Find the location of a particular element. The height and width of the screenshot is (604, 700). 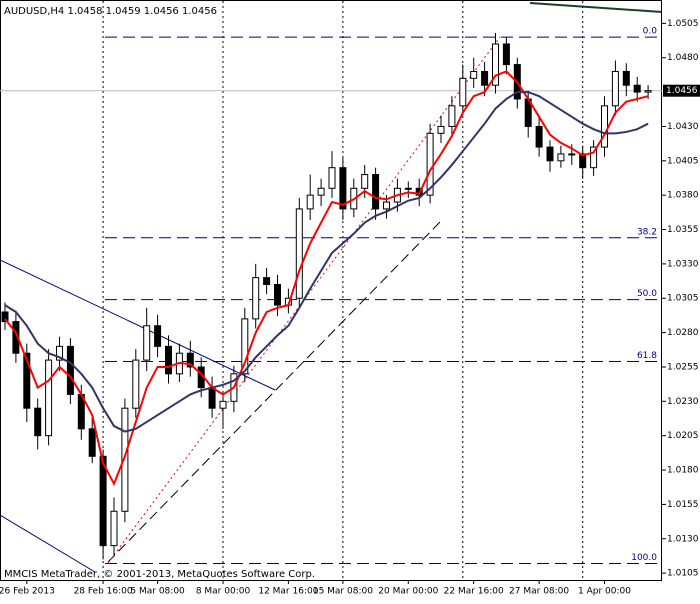

y-tick-label: 1.0330 is located at coordinates (683, 264).